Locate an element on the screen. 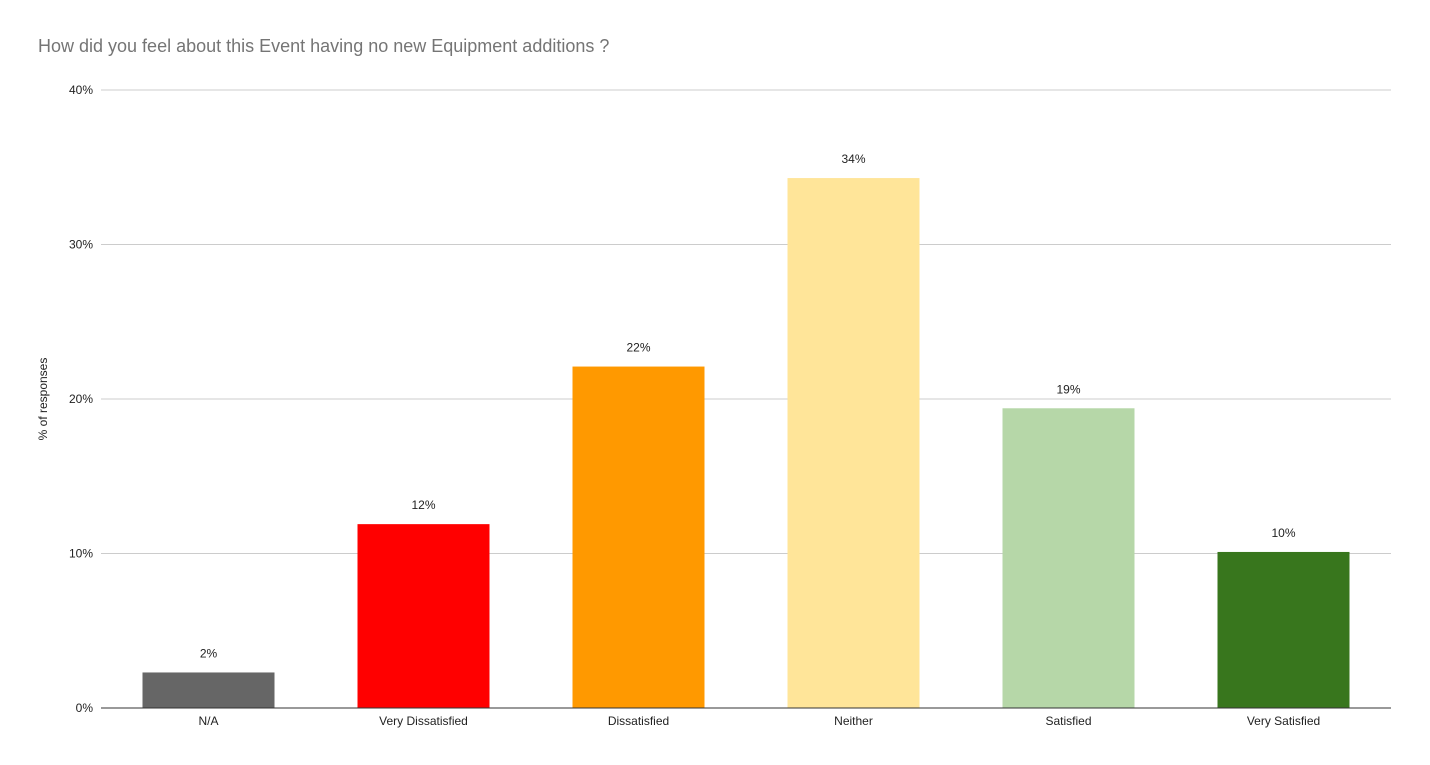 This screenshot has width=1430, height=765. bar-very-satisfied is located at coordinates (1283, 629).